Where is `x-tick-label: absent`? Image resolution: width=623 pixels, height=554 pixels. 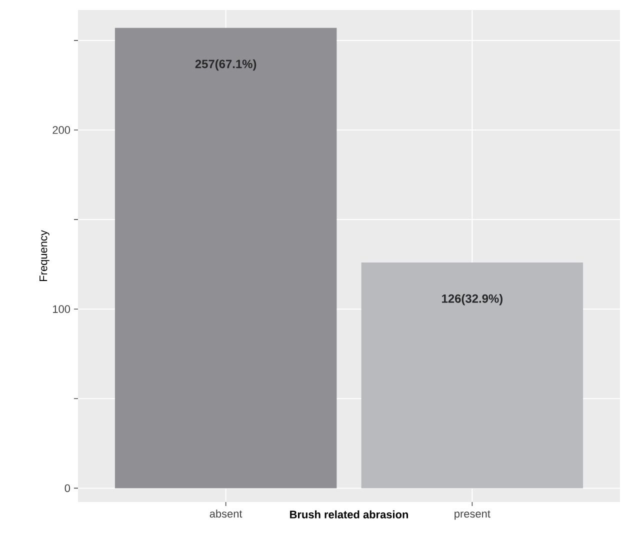
x-tick-label: absent is located at coordinates (226, 514).